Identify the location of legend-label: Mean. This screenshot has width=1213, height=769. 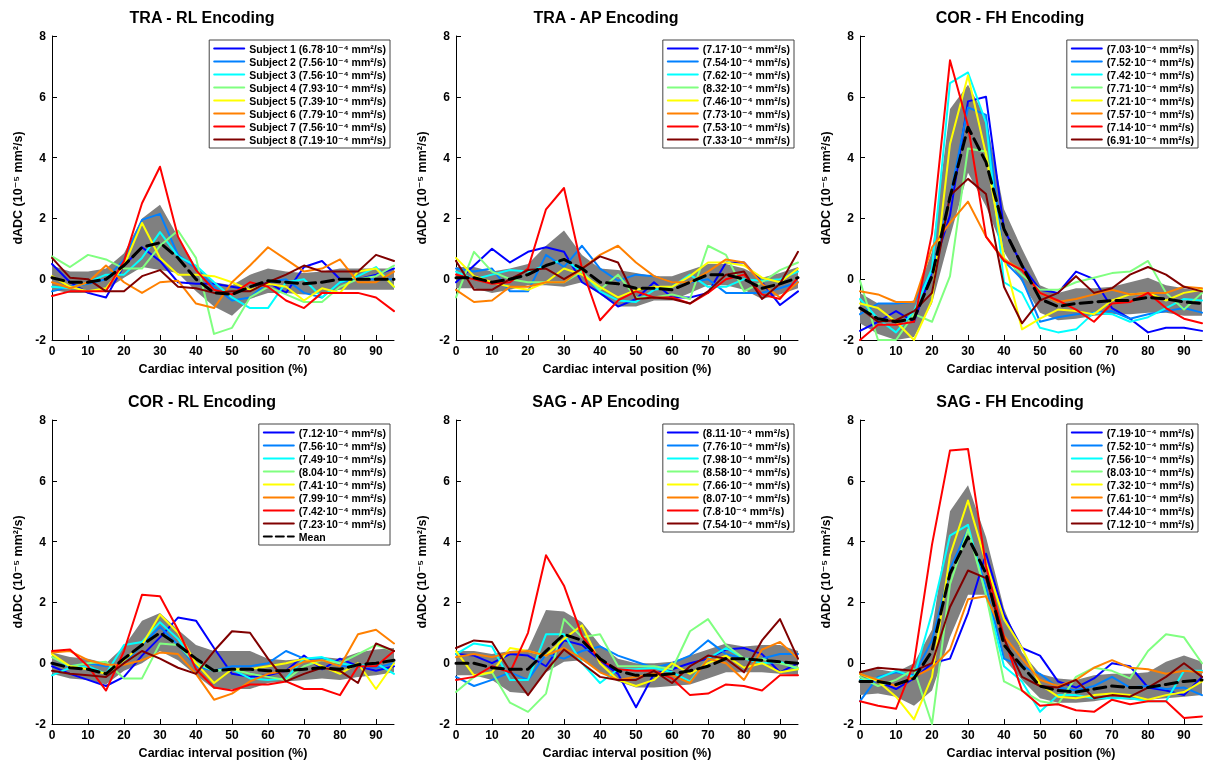
(312, 536).